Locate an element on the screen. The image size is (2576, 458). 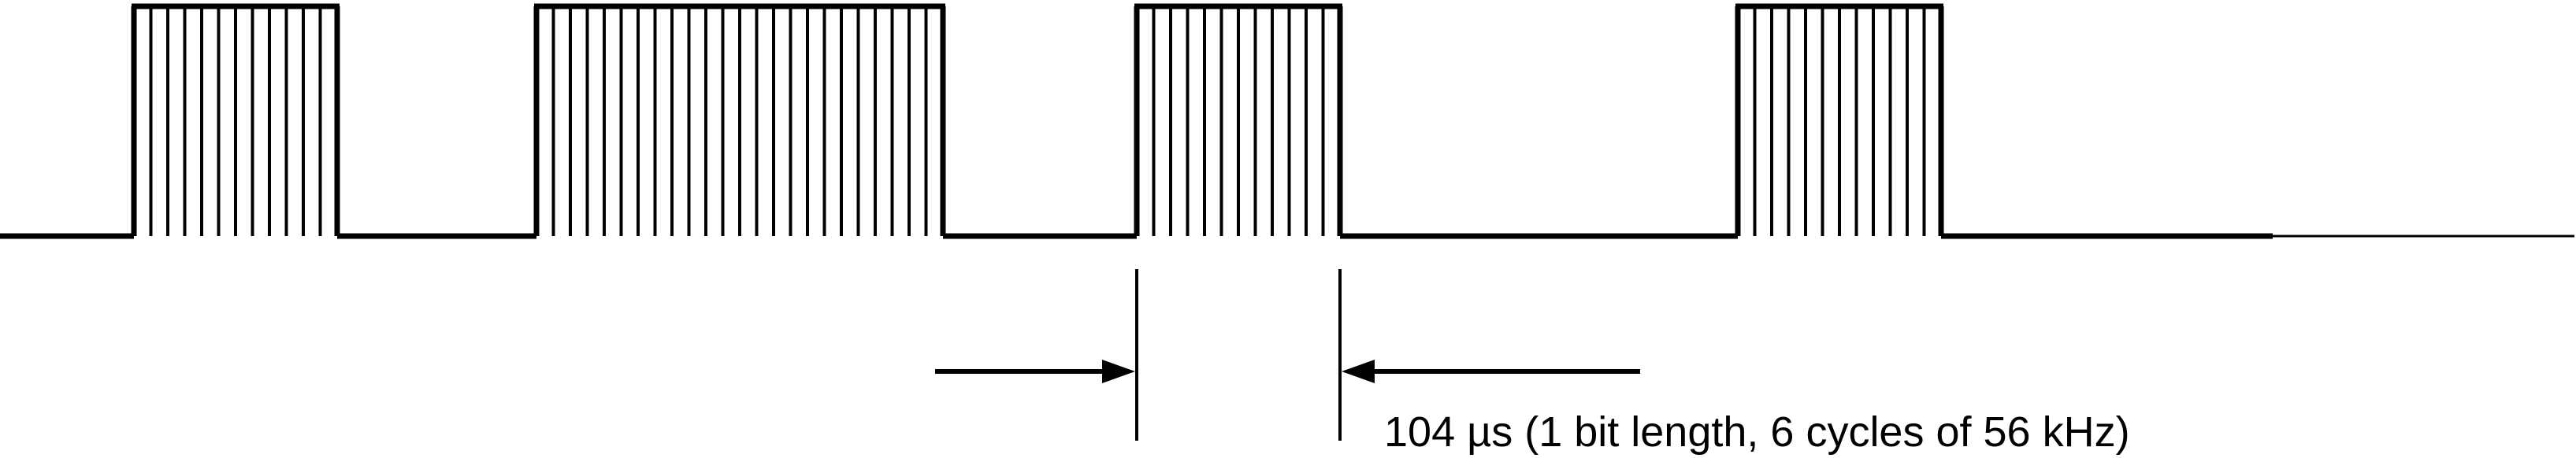
right-arrow-head is located at coordinates (1358, 371).